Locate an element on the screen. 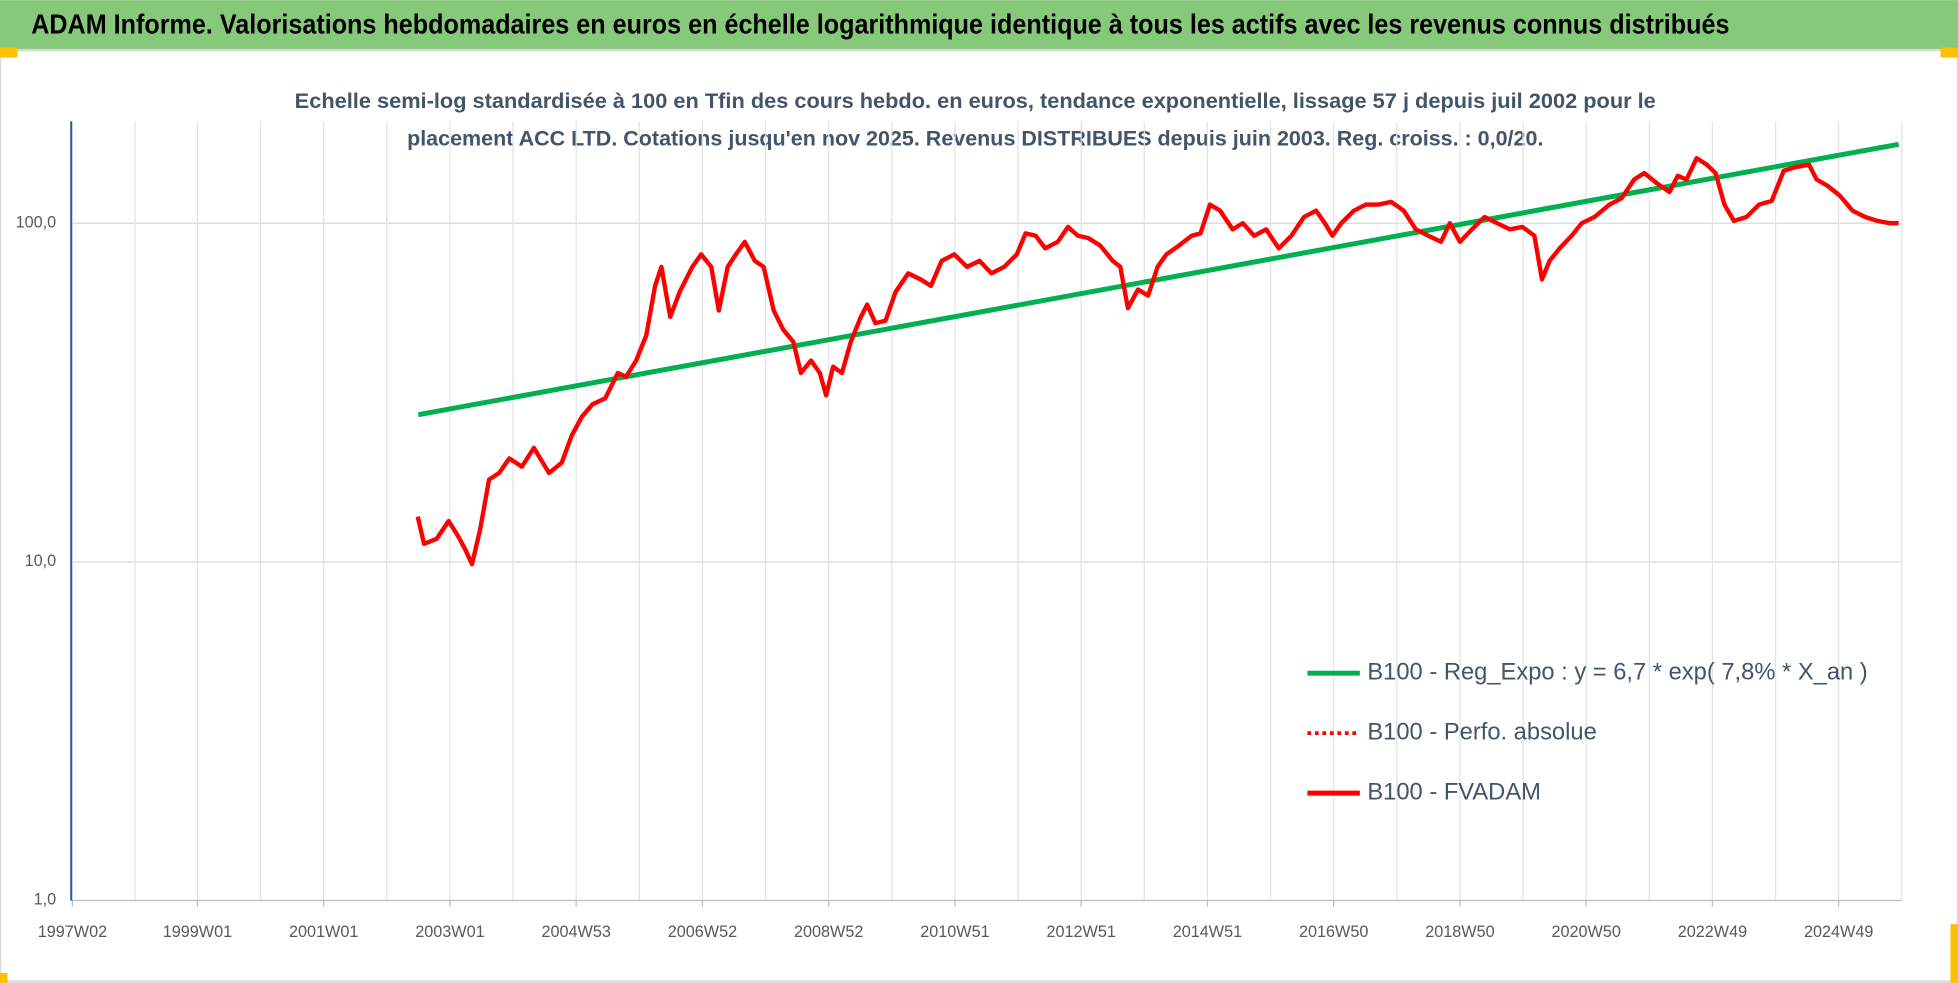  x-tick-label: 2001W01 is located at coordinates (323, 932).